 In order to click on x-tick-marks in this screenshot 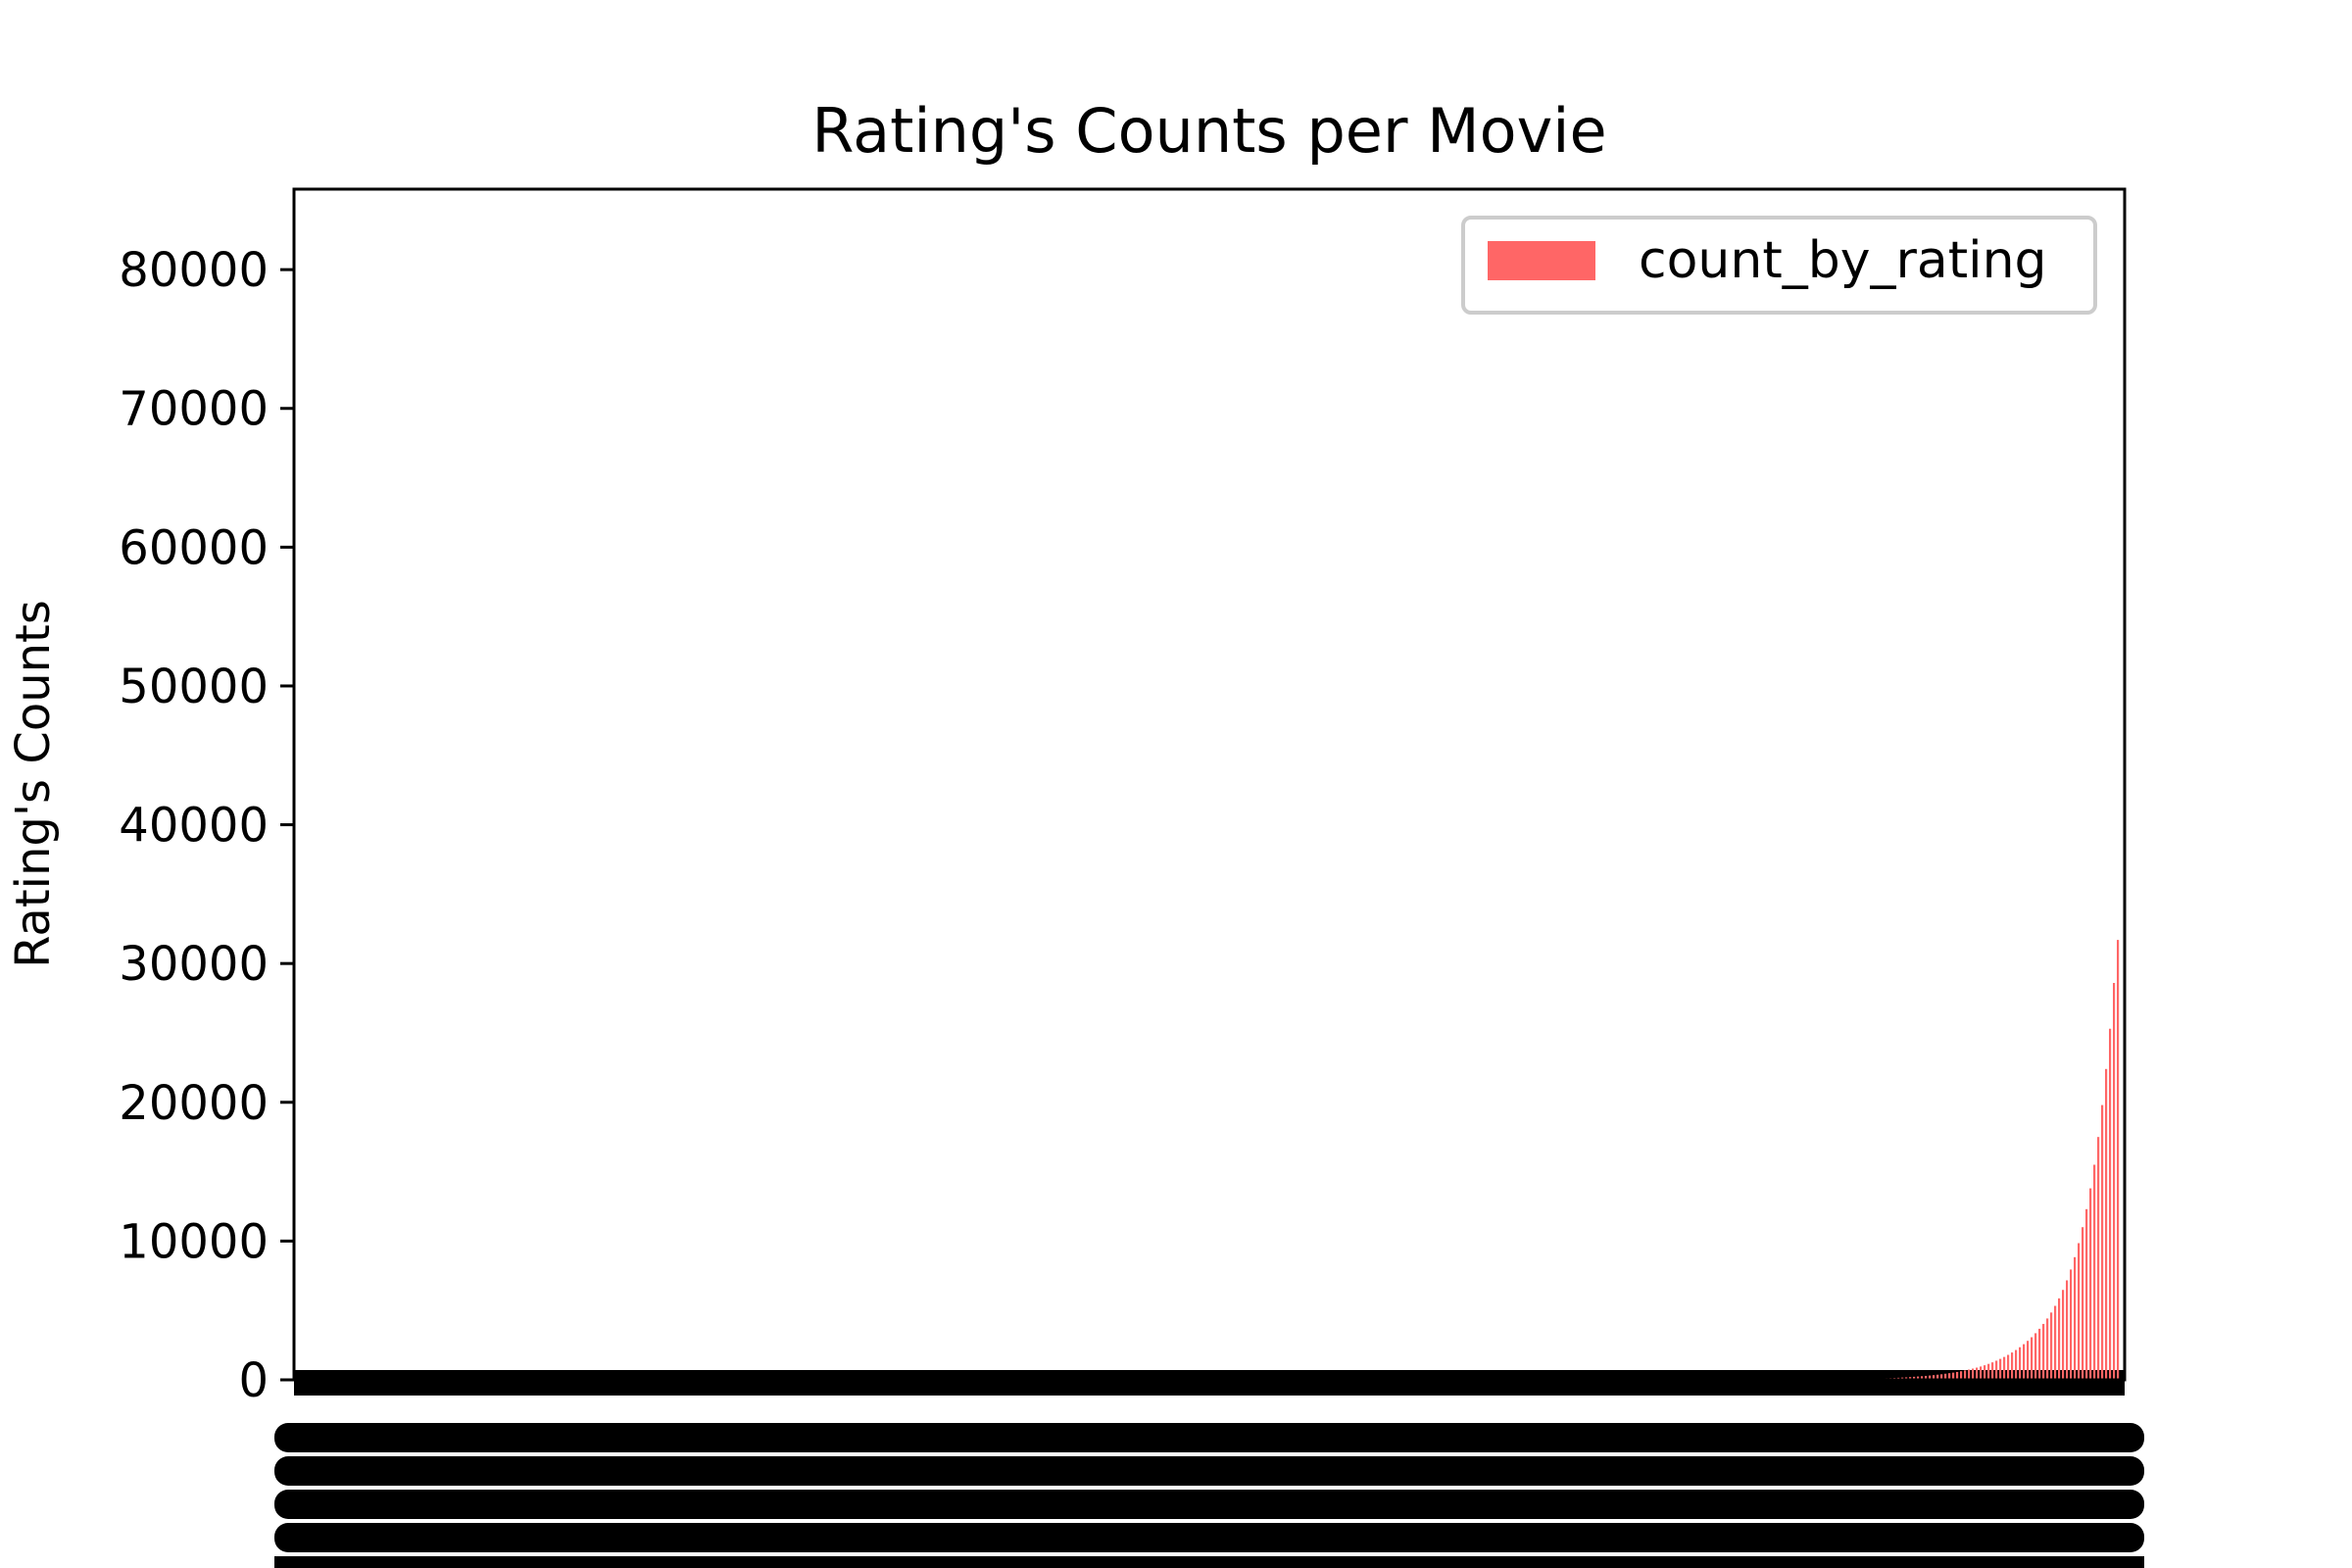, I will do `click(1209, 1383)`.